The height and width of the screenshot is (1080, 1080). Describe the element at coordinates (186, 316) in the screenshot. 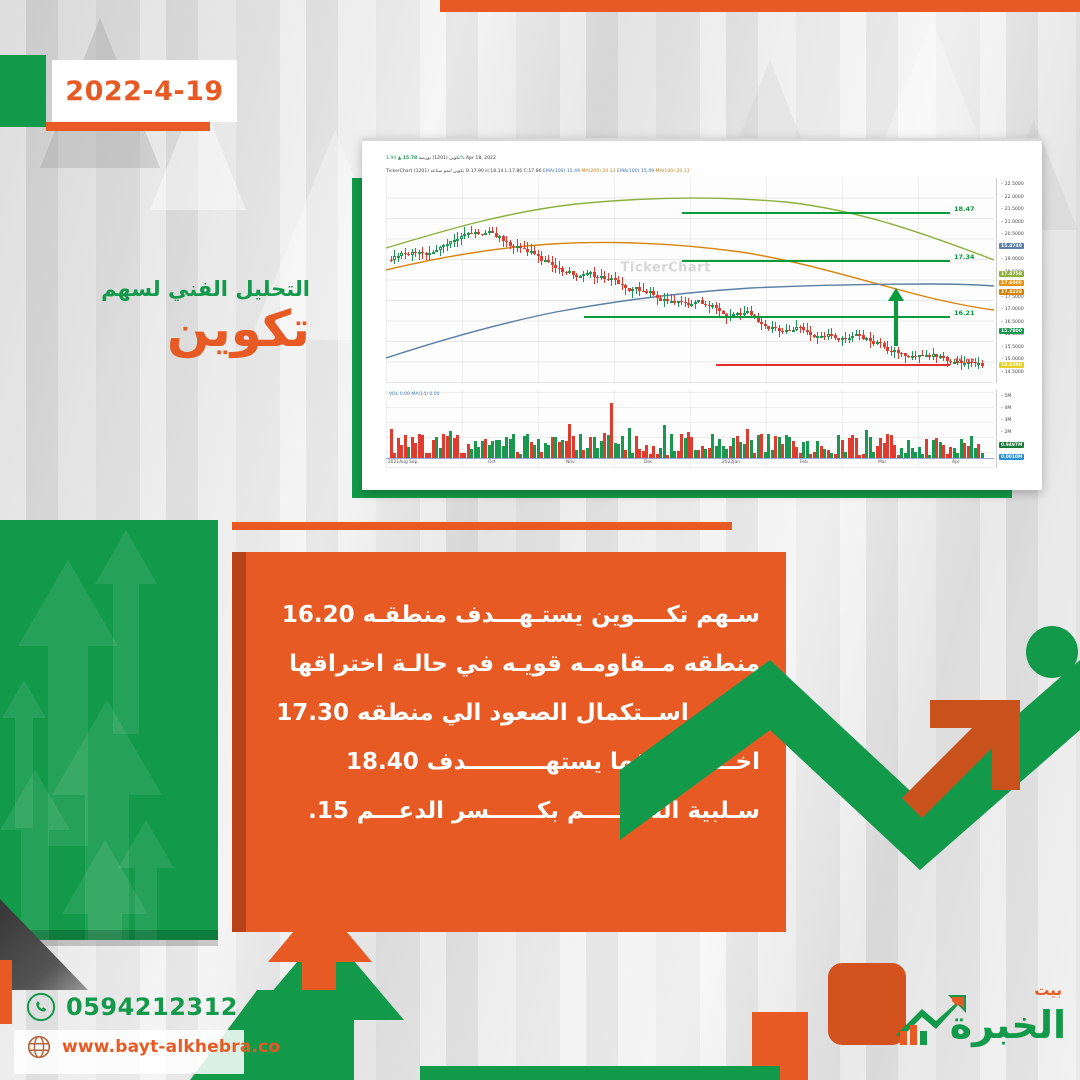

I see `page-title: التحليل الفني لسهم تكوين` at that location.